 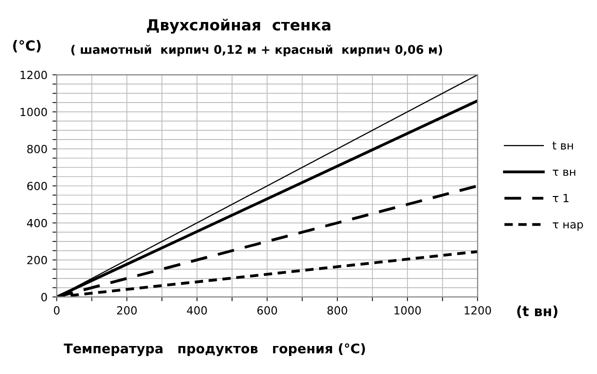 What do you see at coordinates (562, 146) in the screenshot?
I see `legend-label: t вн` at bounding box center [562, 146].